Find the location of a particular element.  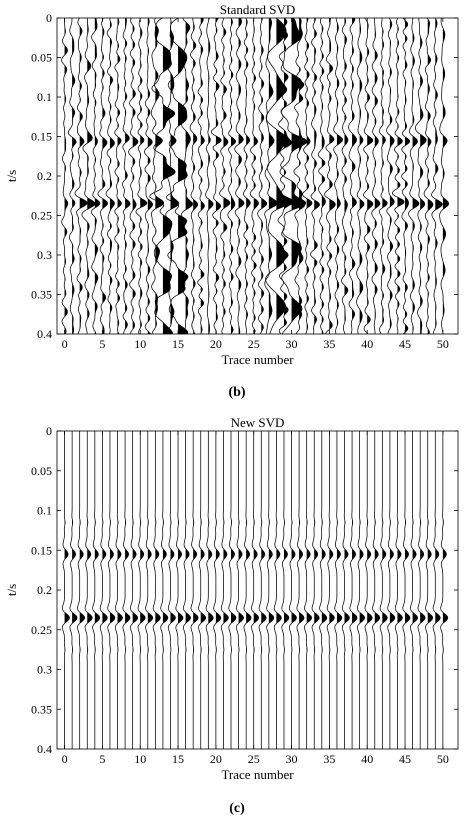

y-axis-label: t/s is located at coordinates (11, 176).